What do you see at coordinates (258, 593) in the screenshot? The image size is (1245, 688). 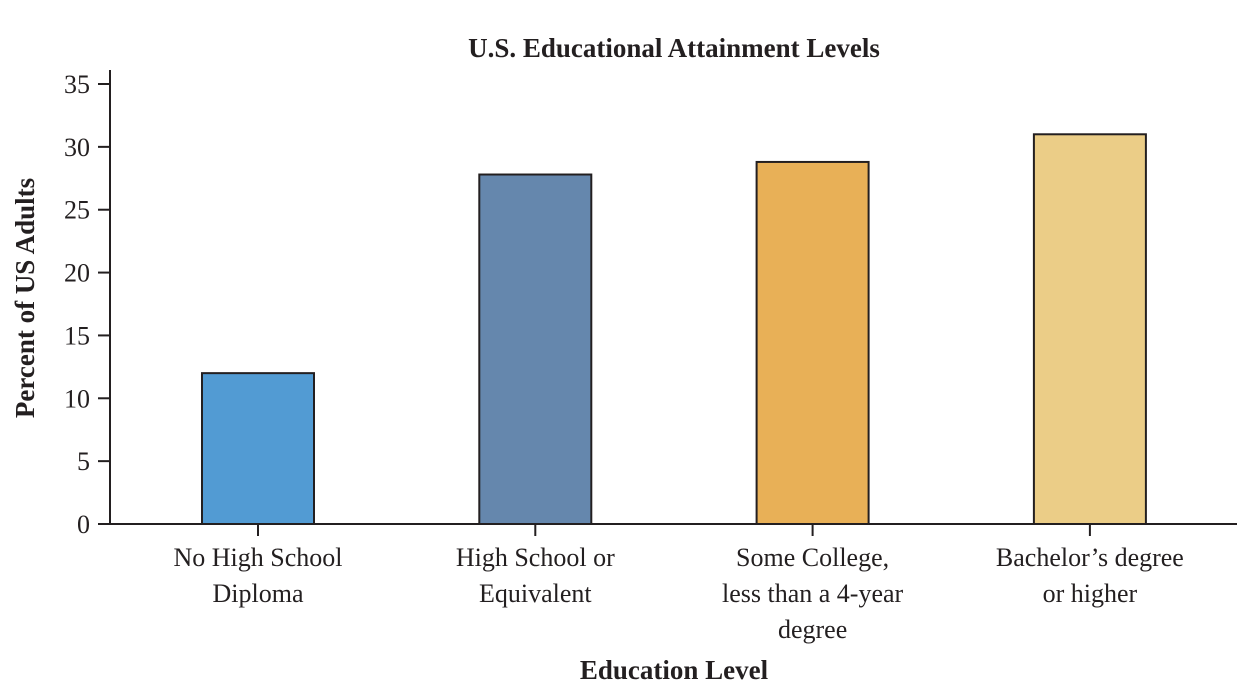 I see `x-tick-label-line: Diploma` at bounding box center [258, 593].